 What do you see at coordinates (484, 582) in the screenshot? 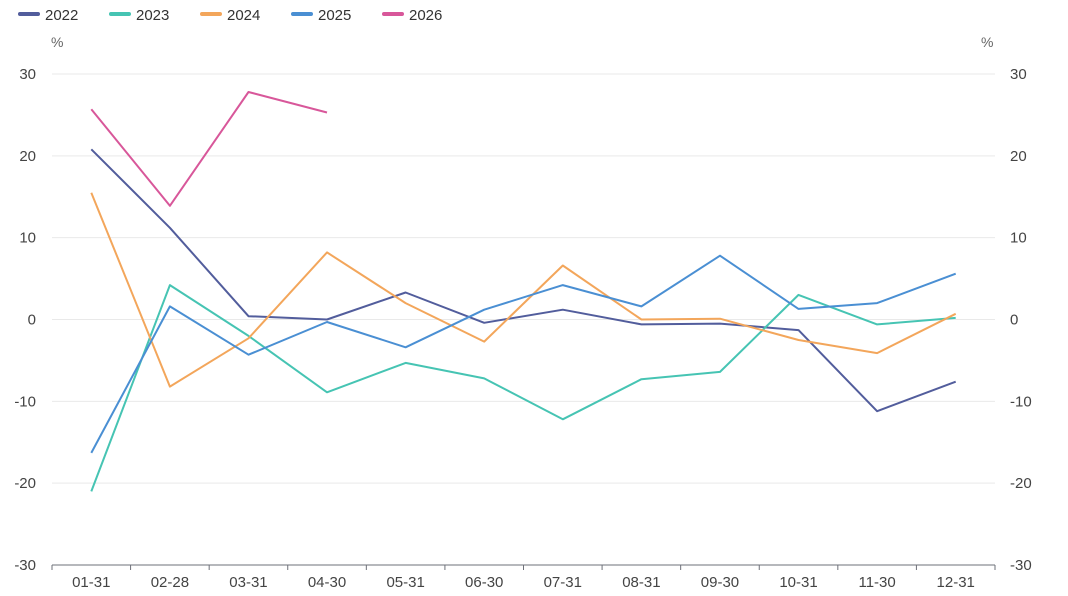
I see `x-tick-label: 06-30` at bounding box center [484, 582].